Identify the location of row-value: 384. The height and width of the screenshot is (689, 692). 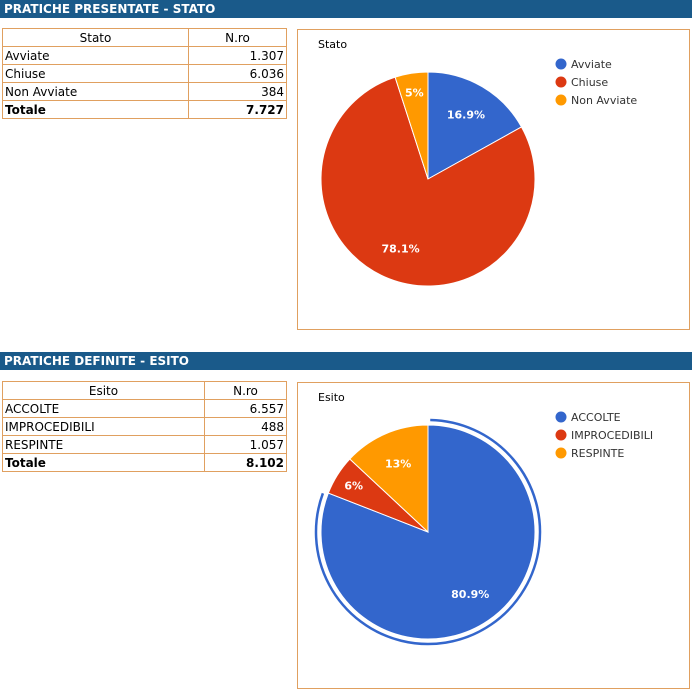
(237, 91).